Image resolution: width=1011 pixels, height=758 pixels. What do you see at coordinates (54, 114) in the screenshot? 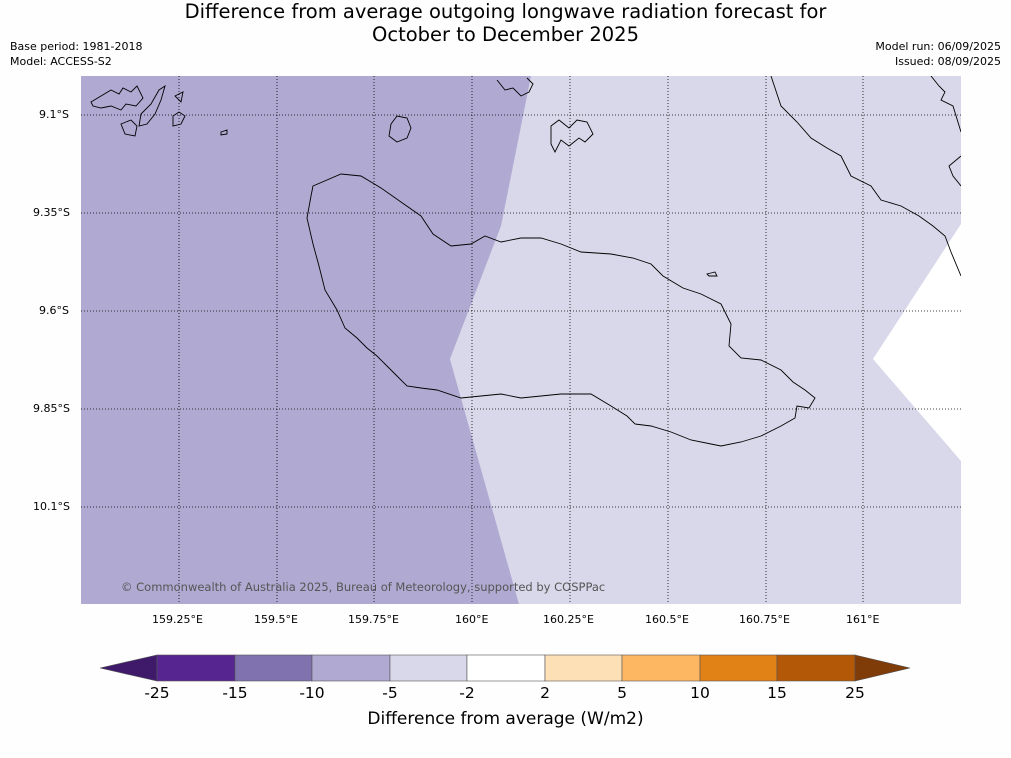
I see `lat-label-9.1: 9.1°S` at bounding box center [54, 114].